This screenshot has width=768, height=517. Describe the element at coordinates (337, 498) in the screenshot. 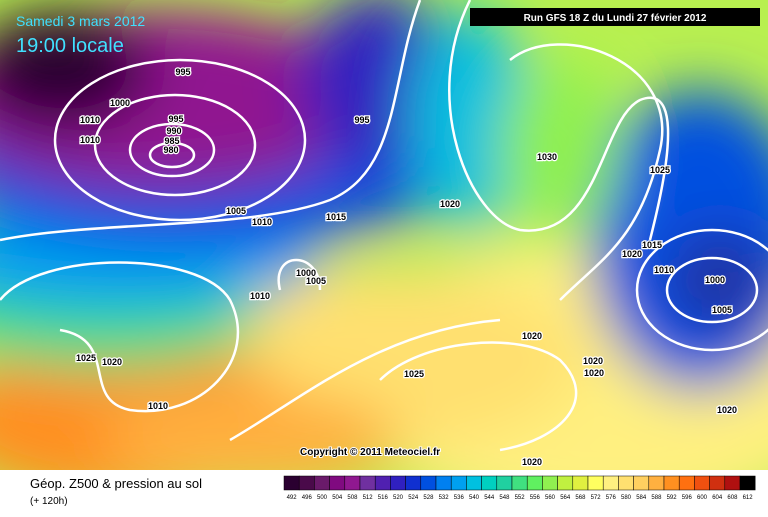

I see `legend-label: 504` at that location.